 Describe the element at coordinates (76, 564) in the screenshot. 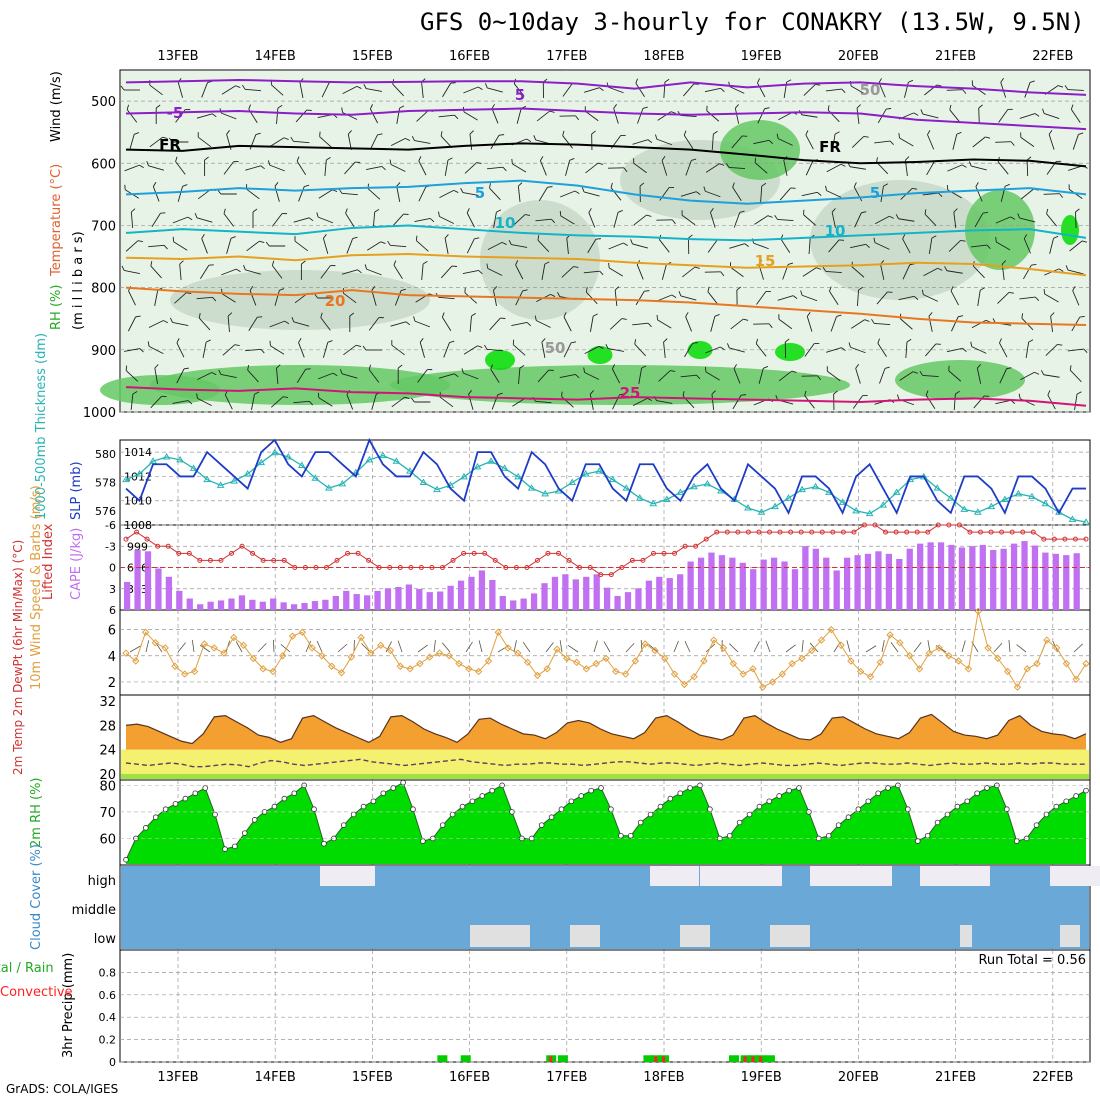

I see `ylabel: CAPE (J/kg)` at that location.